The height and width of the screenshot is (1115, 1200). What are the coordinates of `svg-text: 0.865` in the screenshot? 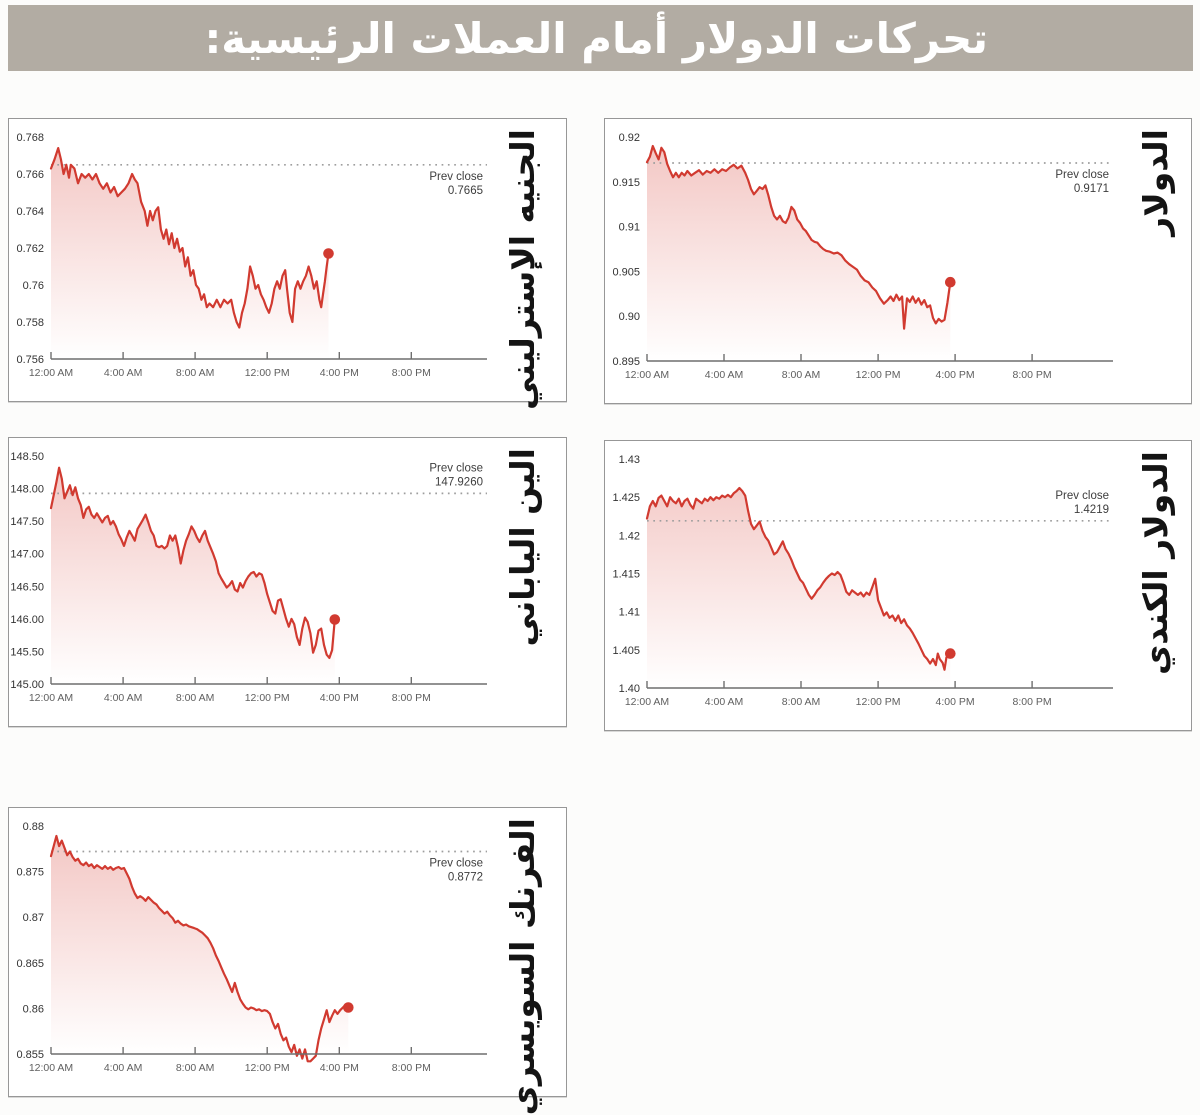 It's located at (30, 964).